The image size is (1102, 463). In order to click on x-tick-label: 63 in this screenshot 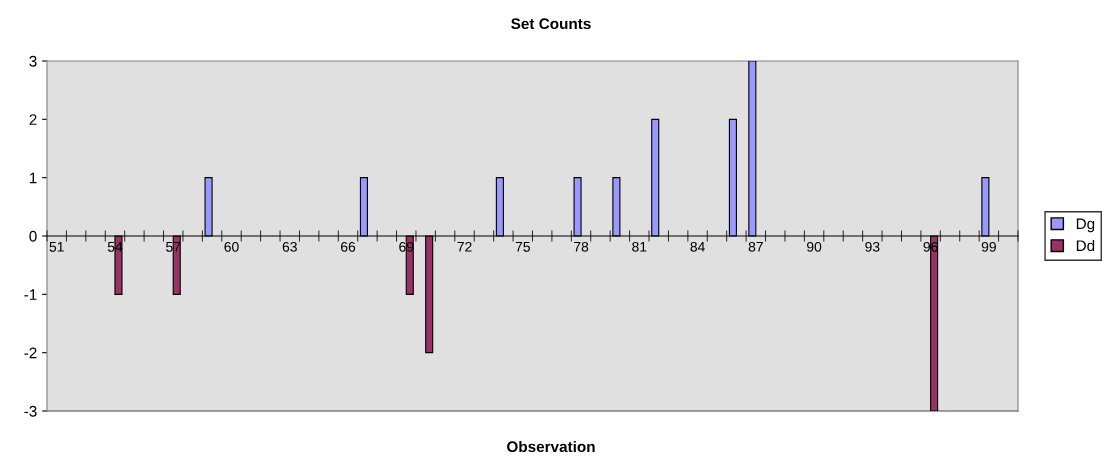, I will do `click(289, 246)`.